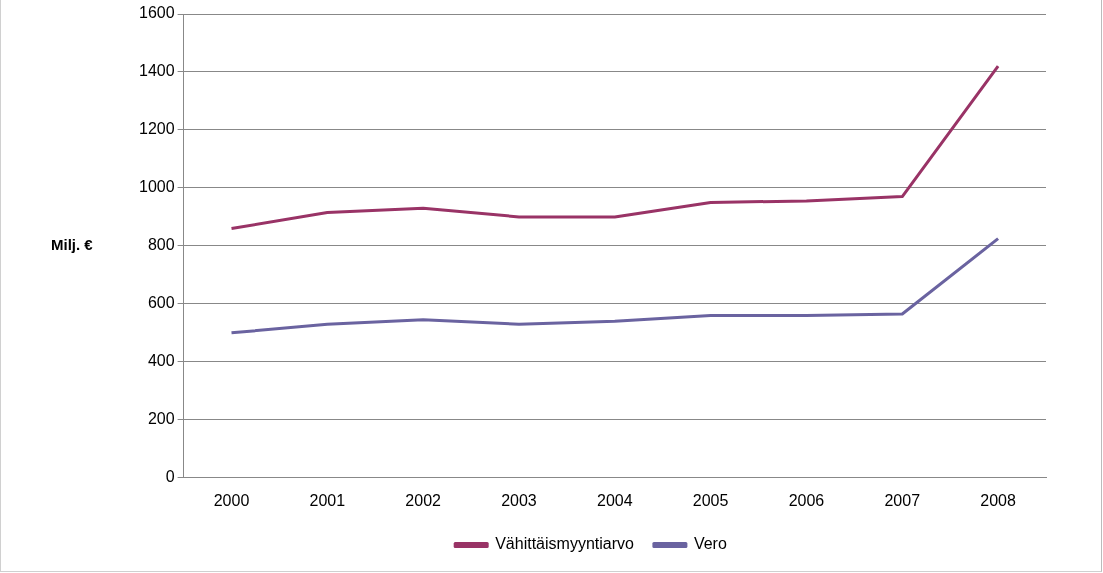 The image size is (1103, 573). I want to click on legend-label: Vero, so click(710, 544).